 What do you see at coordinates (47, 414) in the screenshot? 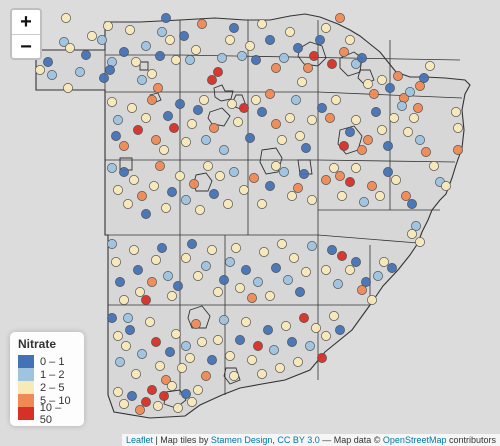
I see `legend-item: 10 – 50` at bounding box center [47, 414].